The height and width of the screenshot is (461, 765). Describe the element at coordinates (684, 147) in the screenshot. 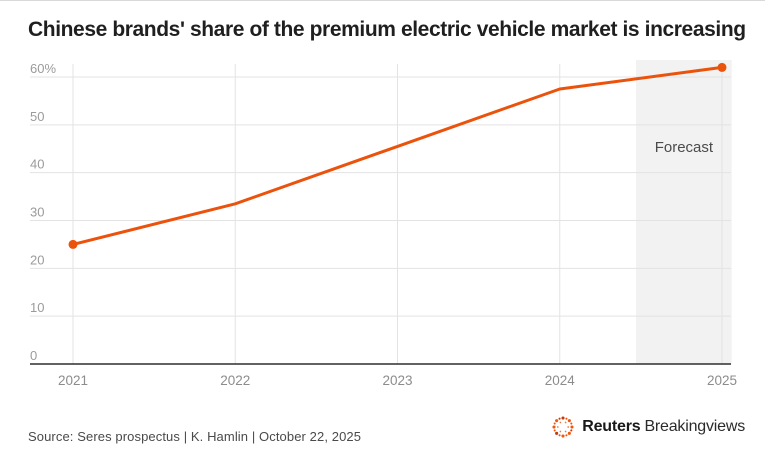

I see `forecast-label: Forecast` at that location.